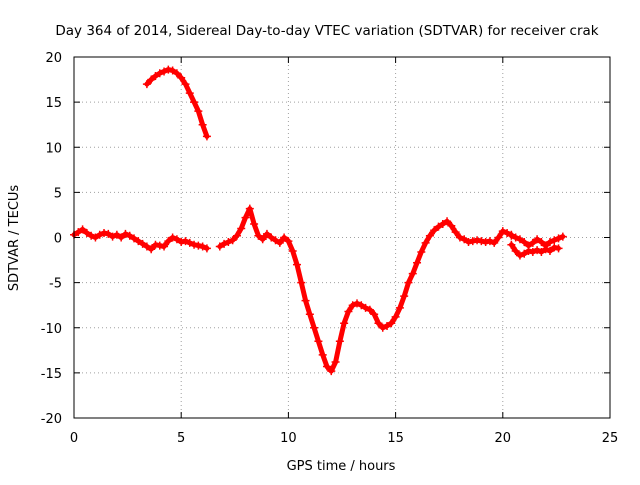 The width and height of the screenshot is (640, 485). I want to click on series-segment-e, so click(537, 240).